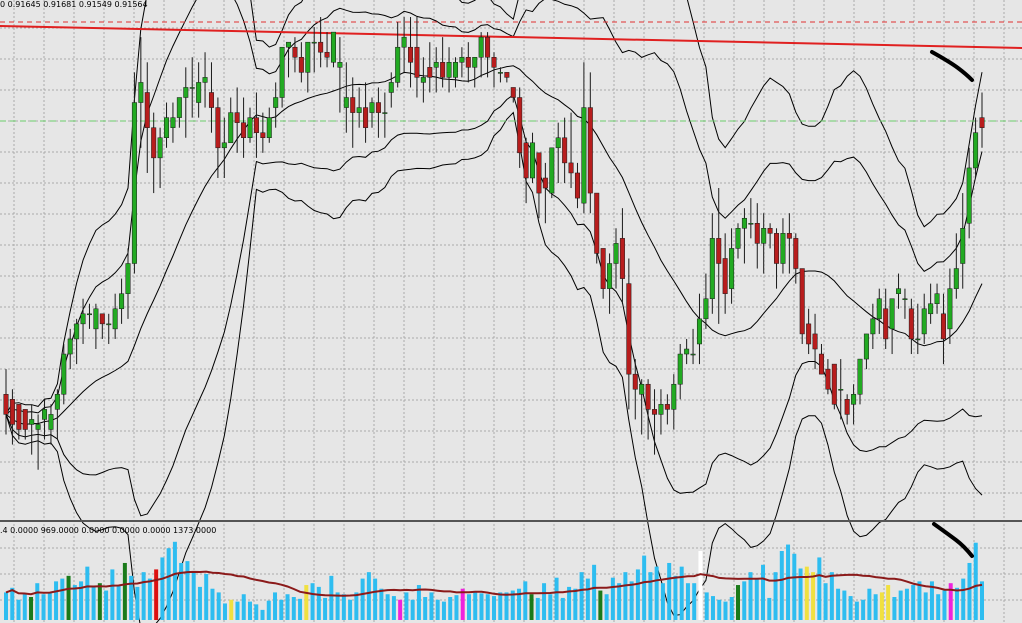 The height and width of the screenshot is (623, 1022). What do you see at coordinates (953, 540) in the screenshot?
I see `annotation-stroke-volume` at bounding box center [953, 540].